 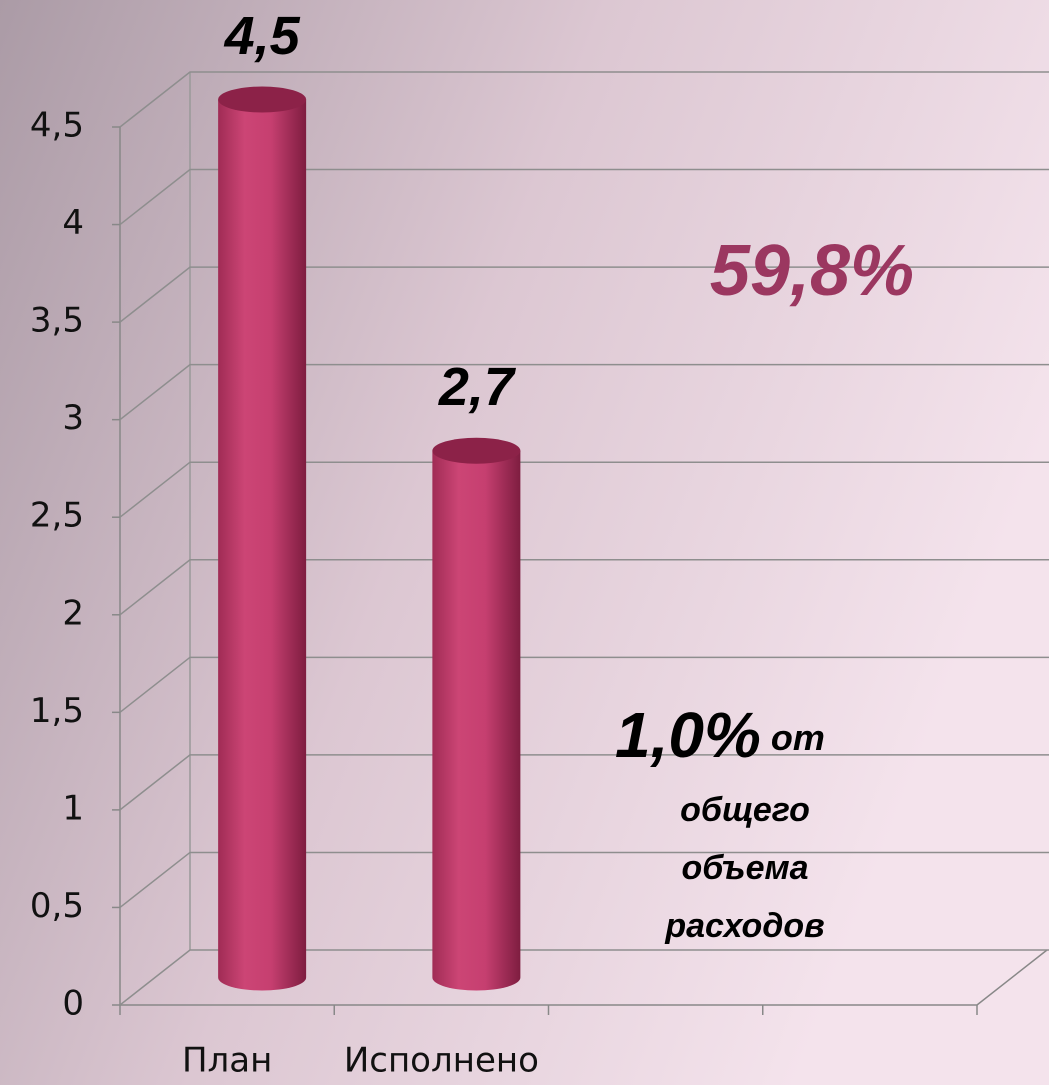 I want to click on annotation: объема, so click(x=744, y=868).